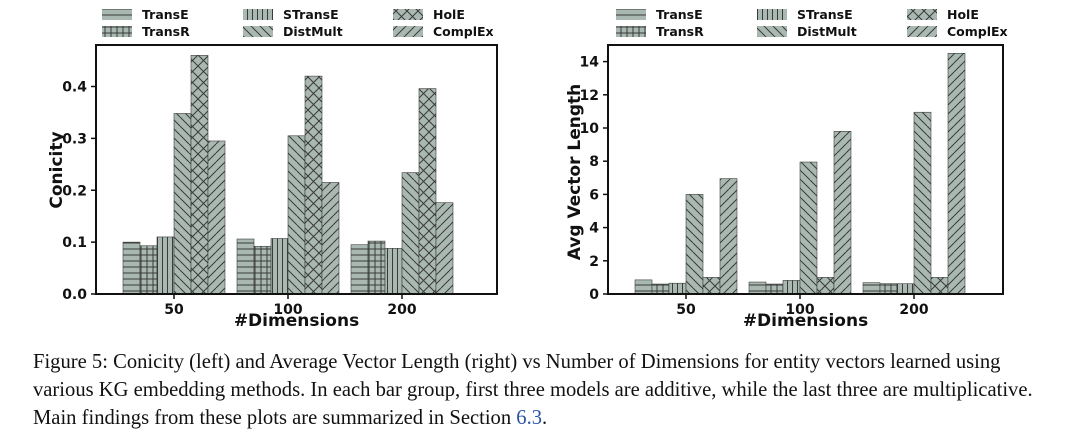  I want to click on caption-end: ., so click(545, 418).